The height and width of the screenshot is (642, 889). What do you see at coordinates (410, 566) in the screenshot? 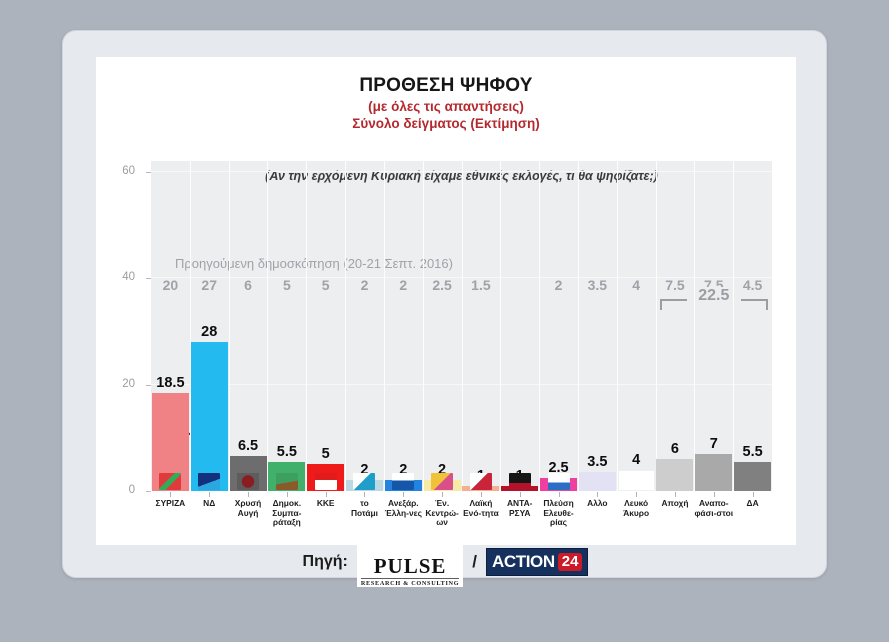
I see `pulse-logo-name: PULSE` at bounding box center [410, 566].